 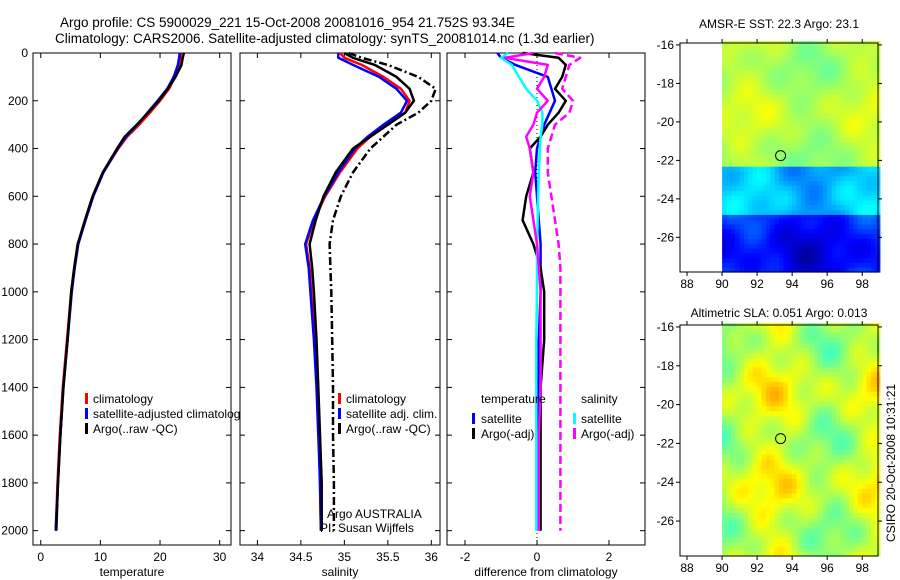 I want to click on x-tick-label: -2, so click(x=465, y=557).